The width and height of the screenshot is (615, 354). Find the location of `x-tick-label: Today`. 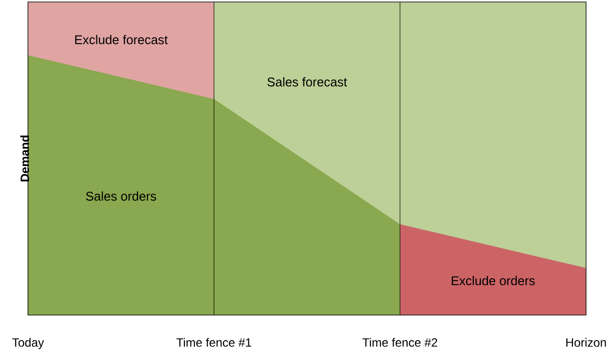

x-tick-label: Today is located at coordinates (28, 344).